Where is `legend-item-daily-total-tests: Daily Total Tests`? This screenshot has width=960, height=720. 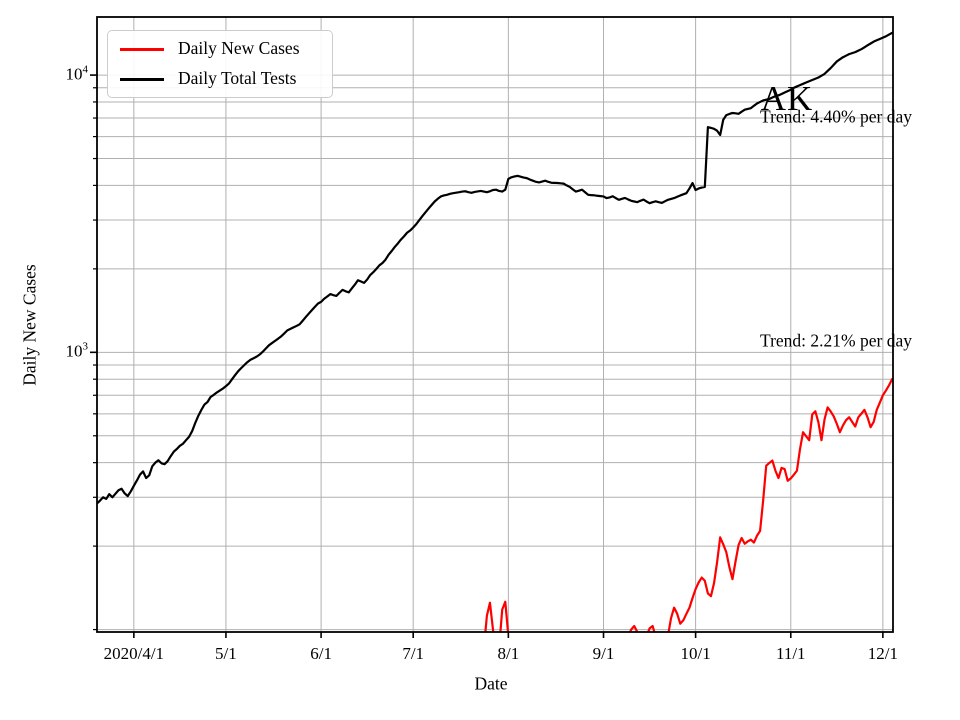 legend-item-daily-total-tests: Daily Total Tests is located at coordinates (220, 79).